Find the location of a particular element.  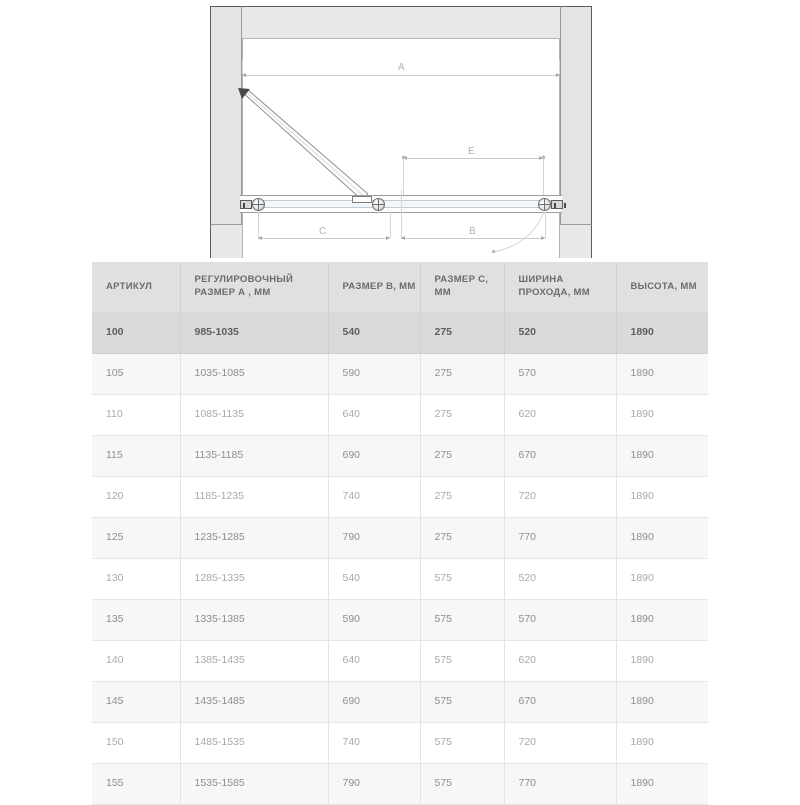

dim-ext-e-left is located at coordinates (403, 178).